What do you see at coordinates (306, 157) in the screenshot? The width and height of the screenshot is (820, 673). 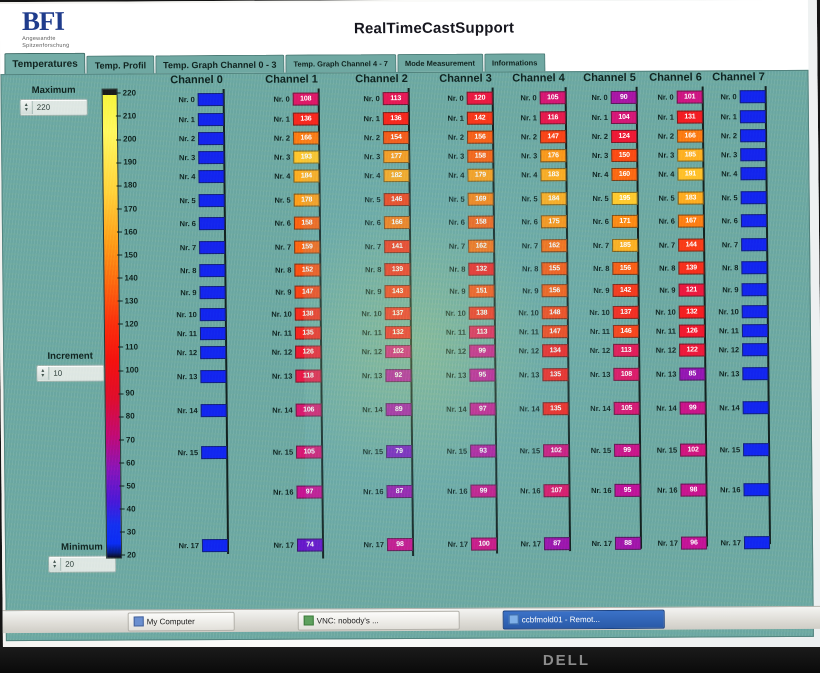 I see `temperature-cell: 193` at bounding box center [306, 157].